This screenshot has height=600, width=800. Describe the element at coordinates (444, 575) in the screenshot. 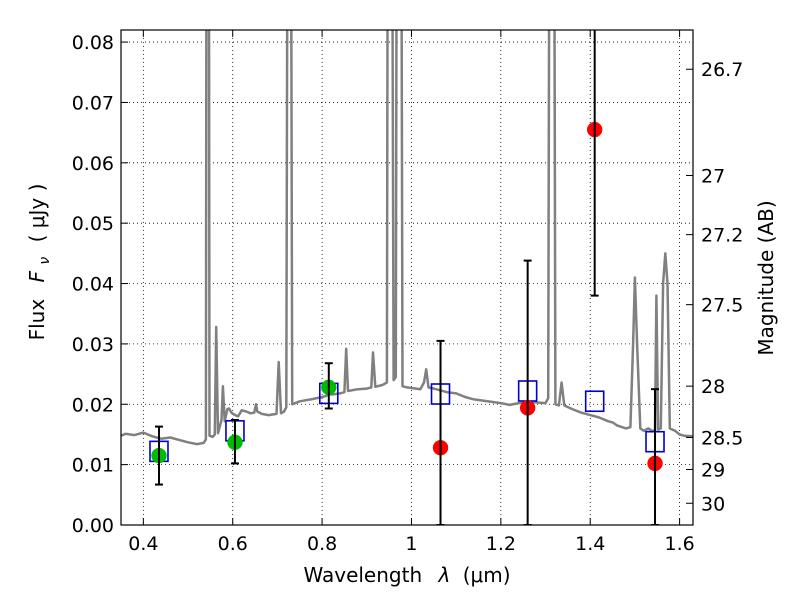

I see `x-axis-label-symbol: λ` at that location.